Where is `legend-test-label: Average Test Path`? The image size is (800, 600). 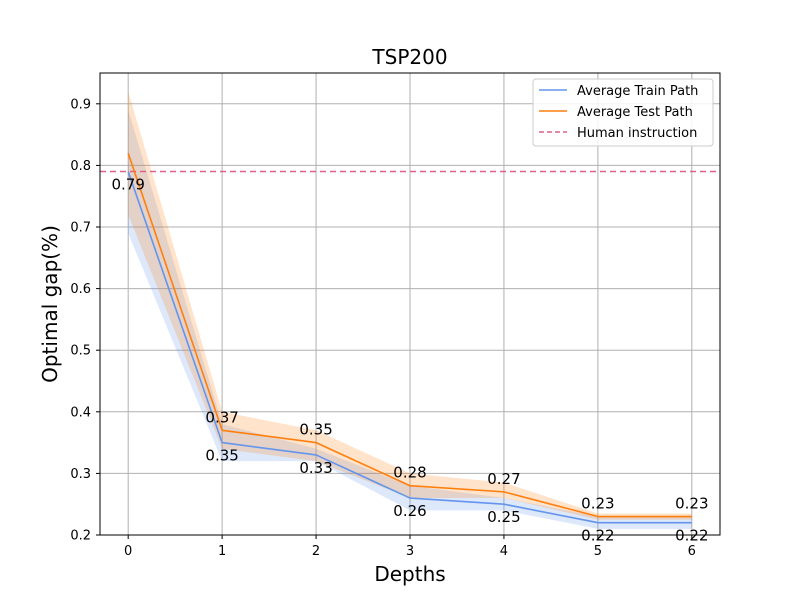 legend-test-label: Average Test Path is located at coordinates (635, 112).